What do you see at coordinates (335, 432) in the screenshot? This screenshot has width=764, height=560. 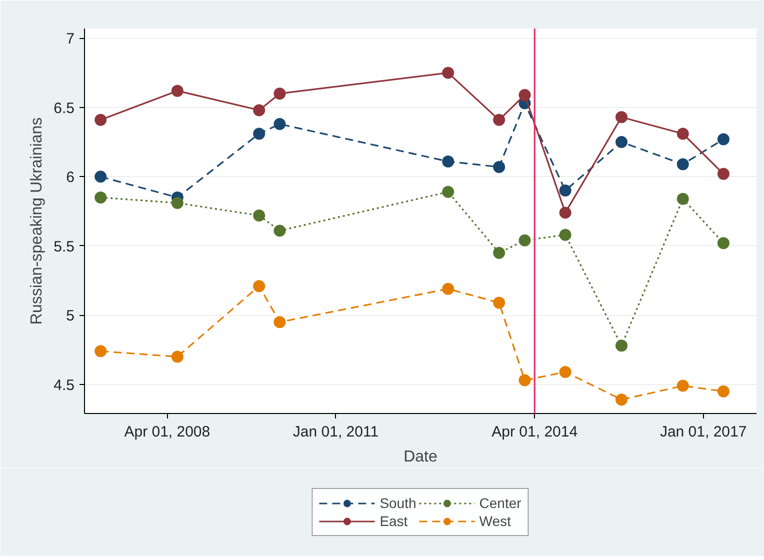 I see `x-tick-label: Jan 01, 2011` at bounding box center [335, 432].